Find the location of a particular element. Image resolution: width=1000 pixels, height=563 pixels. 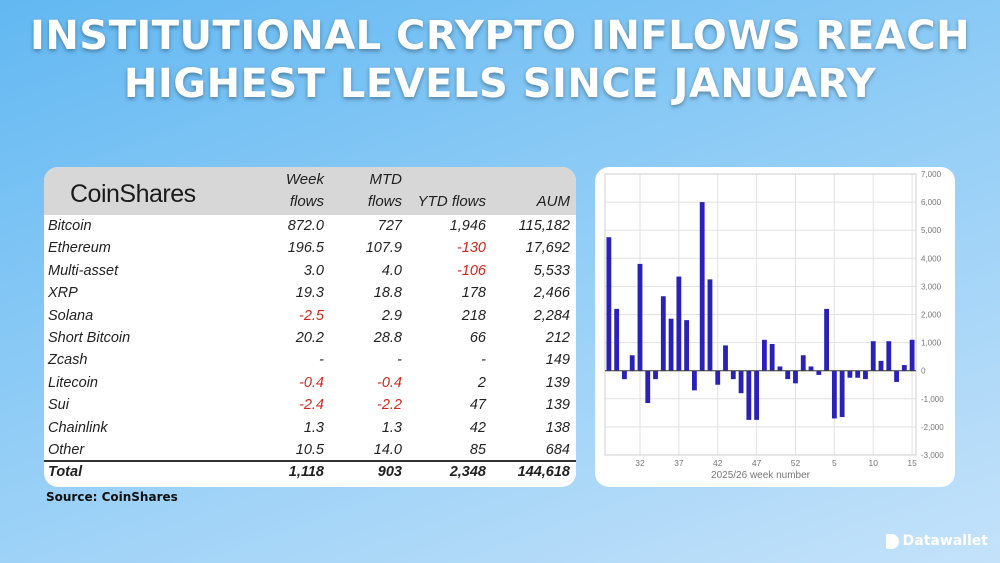

x-tick-label: 15 is located at coordinates (912, 463).